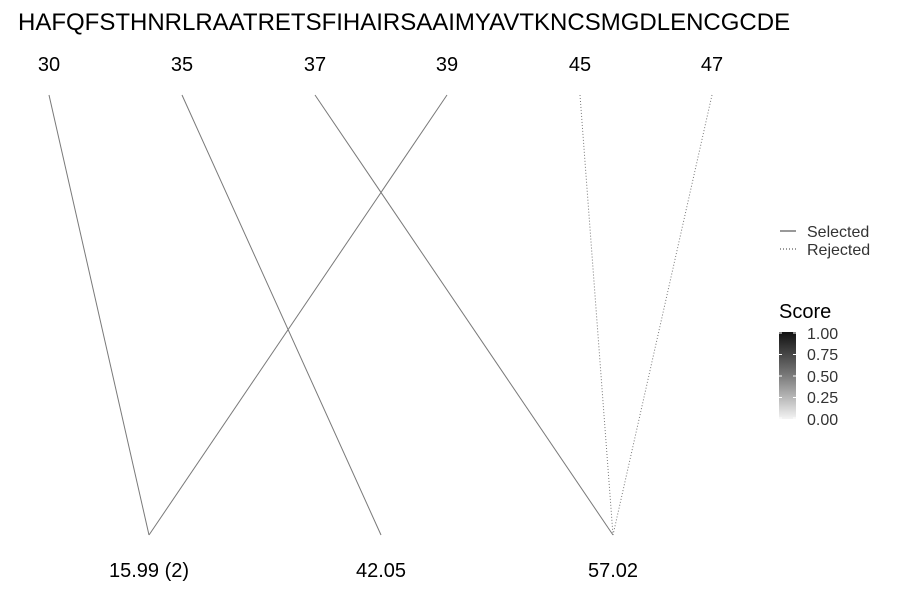 The width and height of the screenshot is (900, 600). What do you see at coordinates (49, 65) in the screenshot?
I see `position-label-30: 30` at bounding box center [49, 65].